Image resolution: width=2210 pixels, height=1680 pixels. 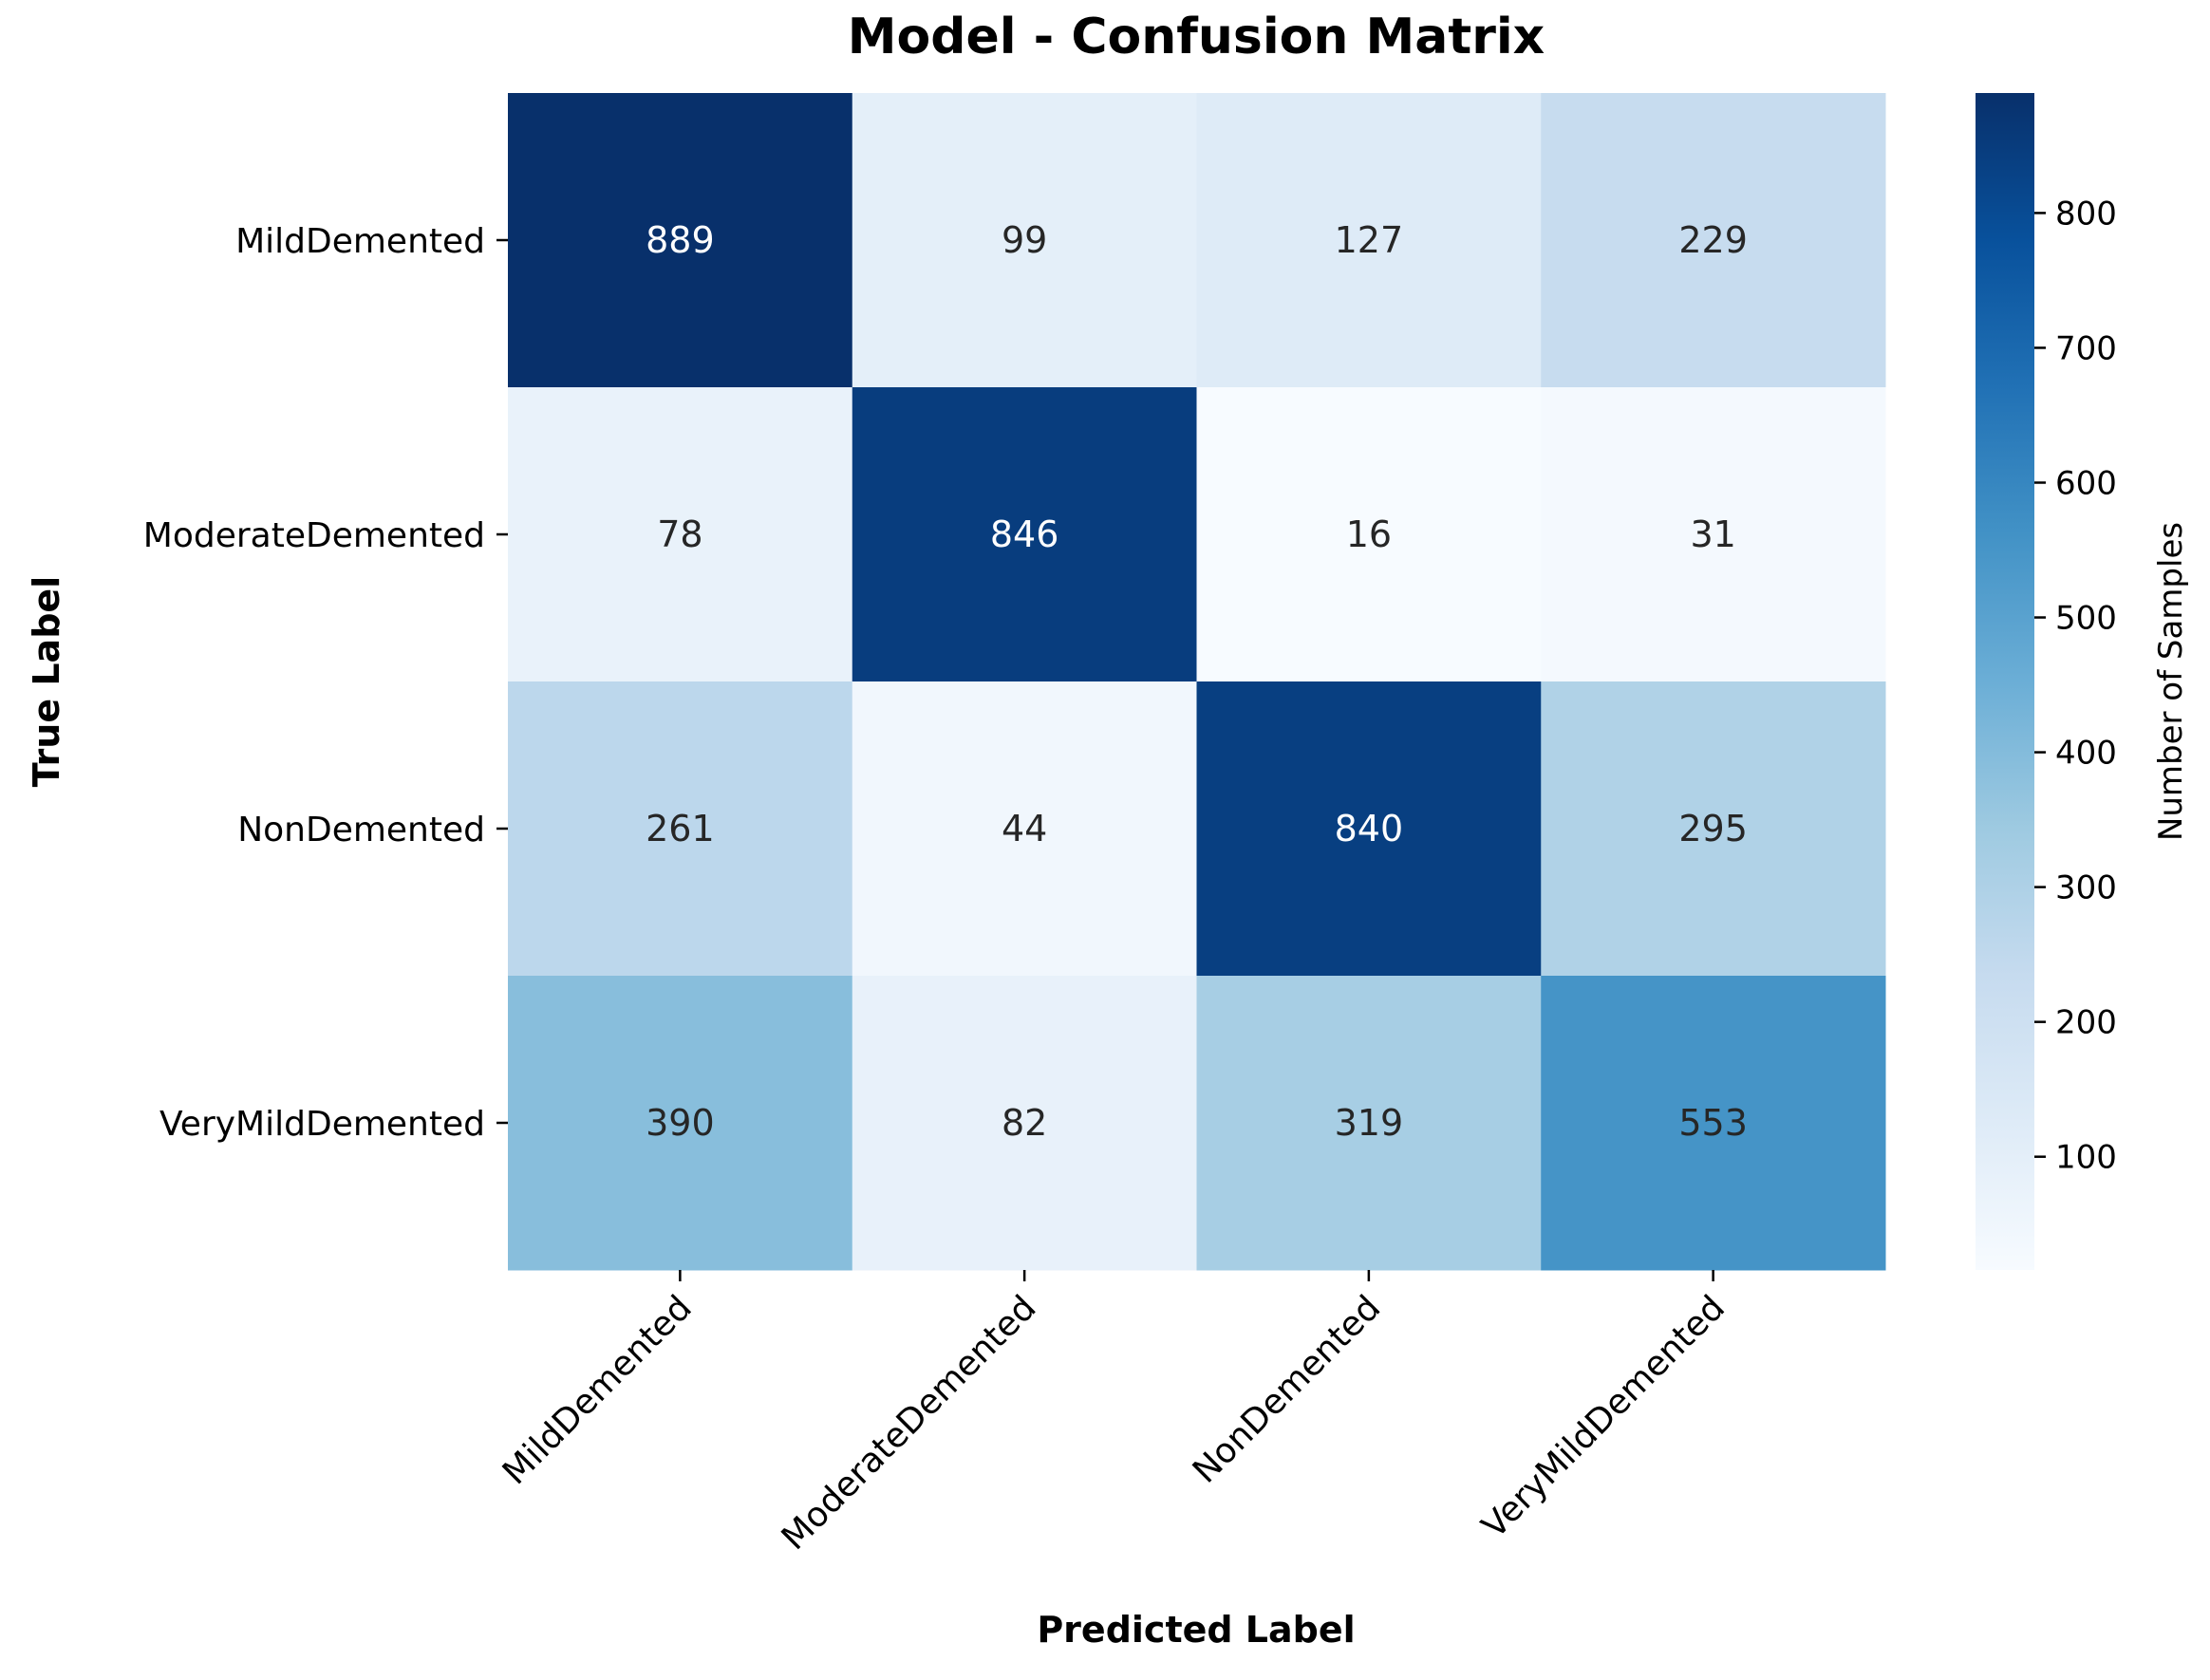 I want to click on cell-value-label: 295, so click(x=1713, y=828).